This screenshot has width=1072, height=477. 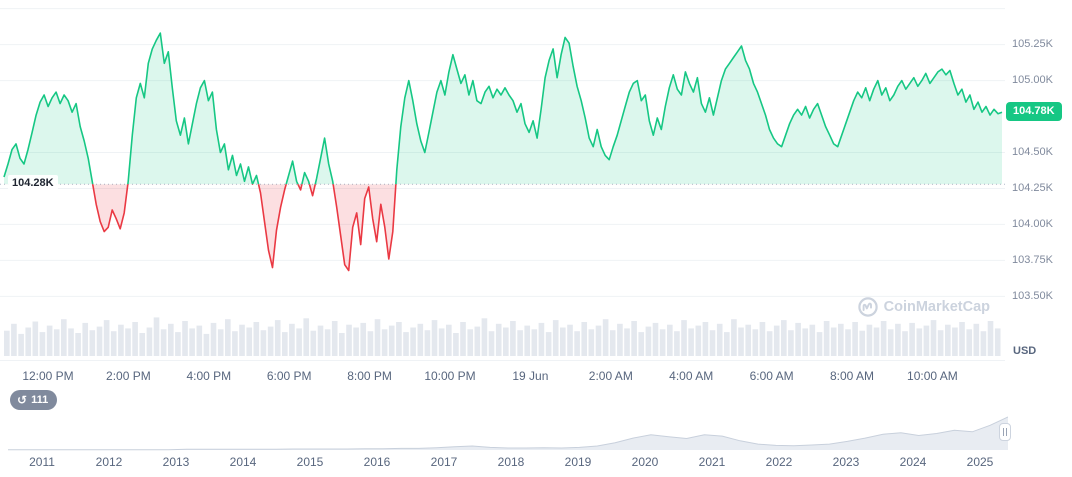 I want to click on price-axis-tick: 103.75K, so click(x=1032, y=259).